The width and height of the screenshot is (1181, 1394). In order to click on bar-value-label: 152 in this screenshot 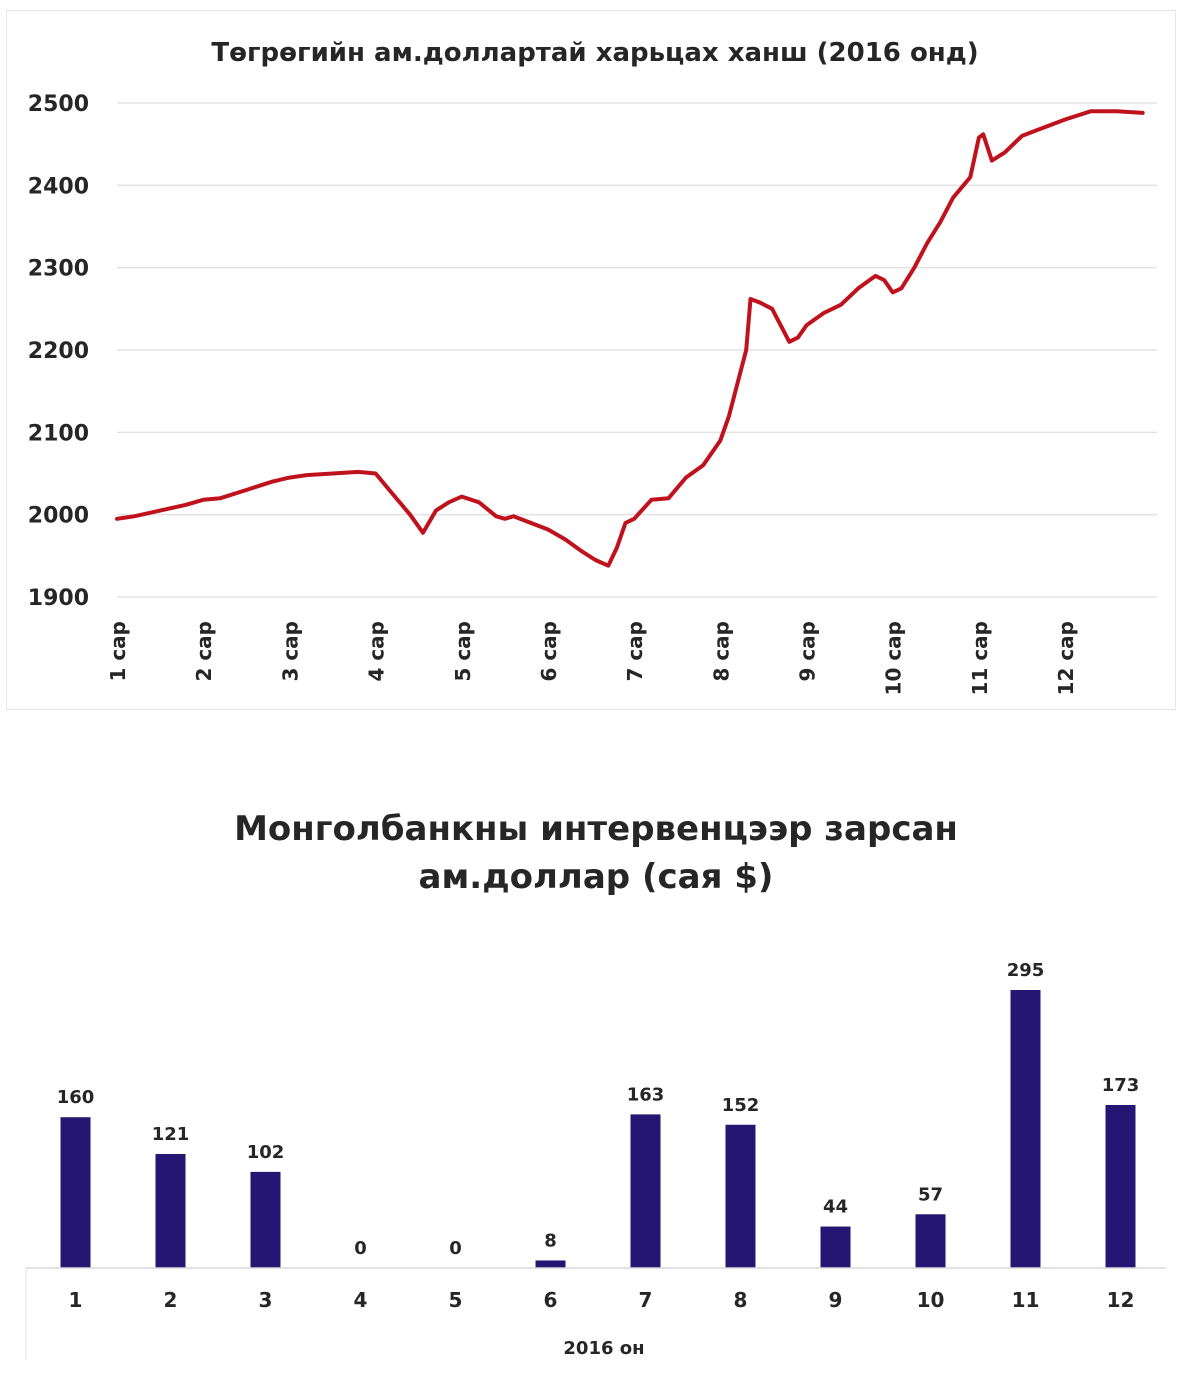, I will do `click(741, 1105)`.